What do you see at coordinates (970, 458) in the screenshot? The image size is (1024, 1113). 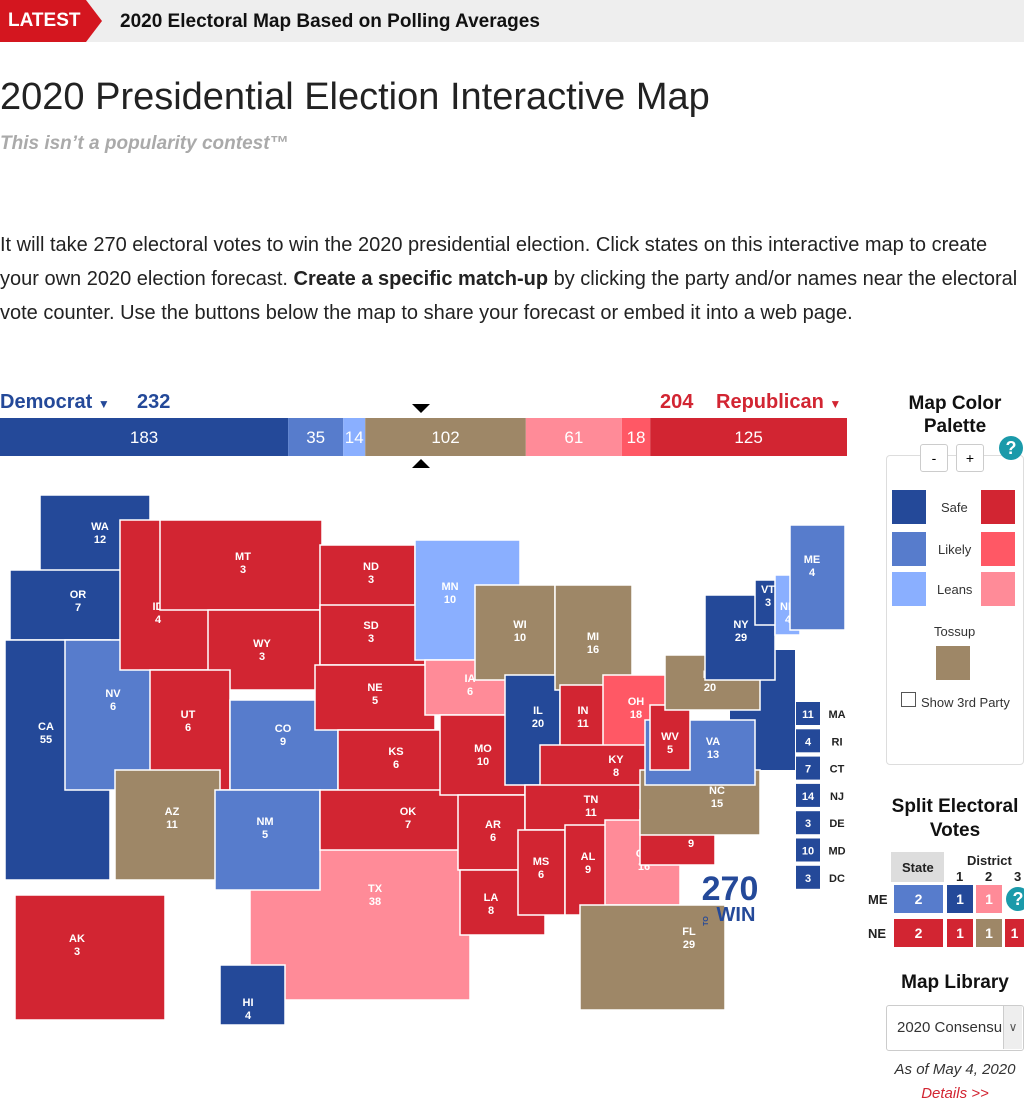 I see `palette-plus: +` at bounding box center [970, 458].